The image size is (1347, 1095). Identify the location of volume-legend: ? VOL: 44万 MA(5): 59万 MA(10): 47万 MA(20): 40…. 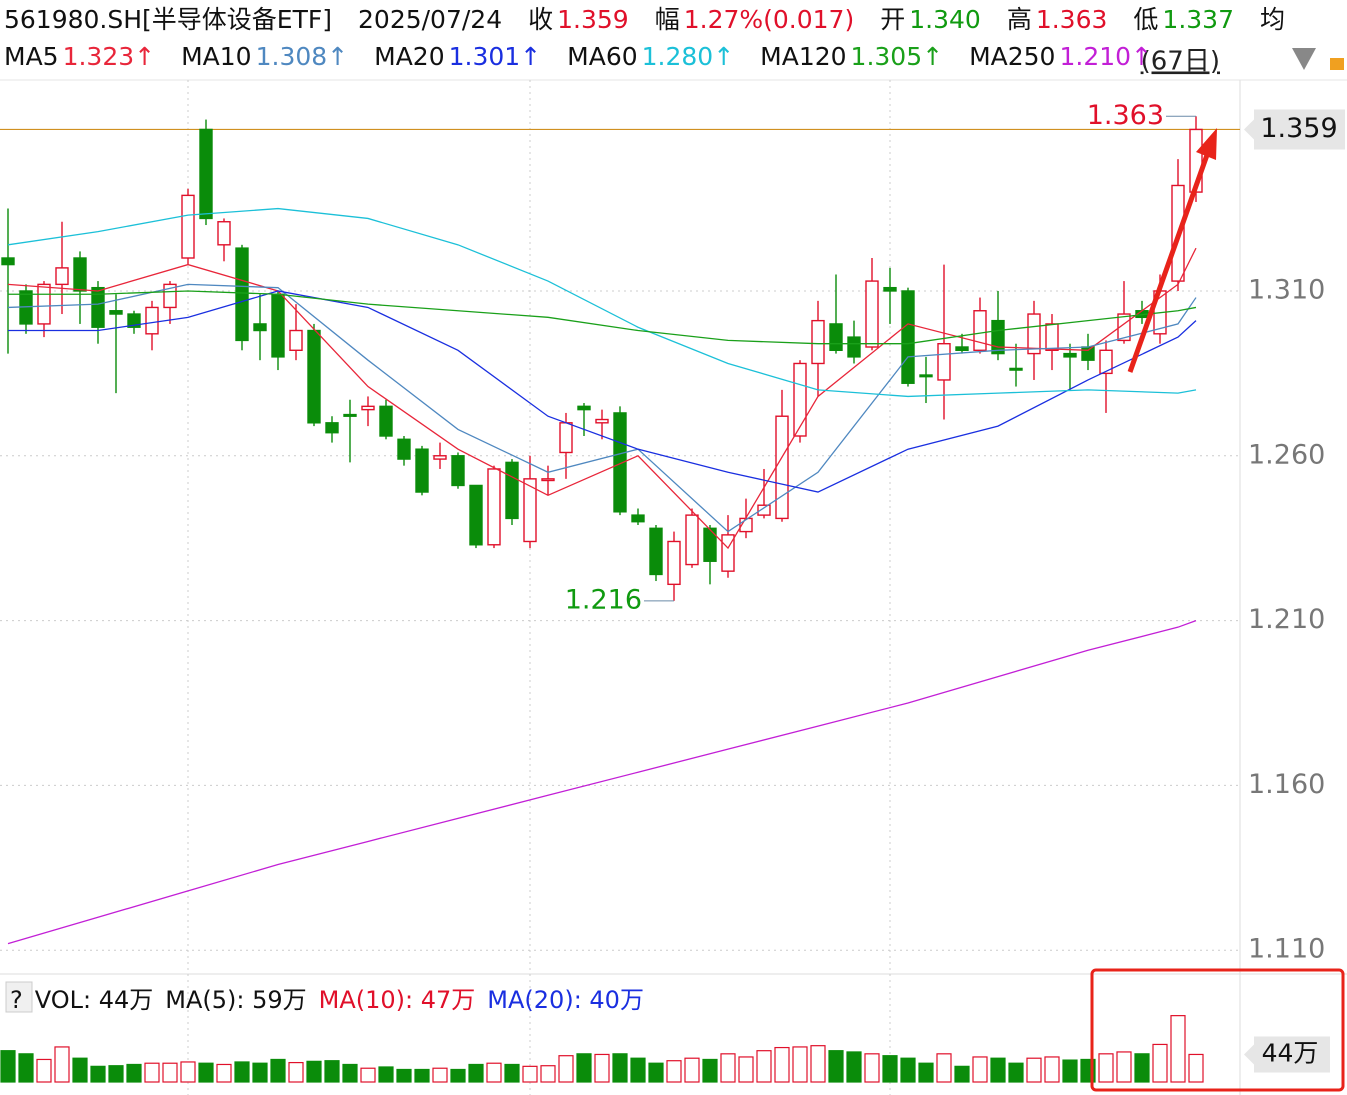
(544, 997).